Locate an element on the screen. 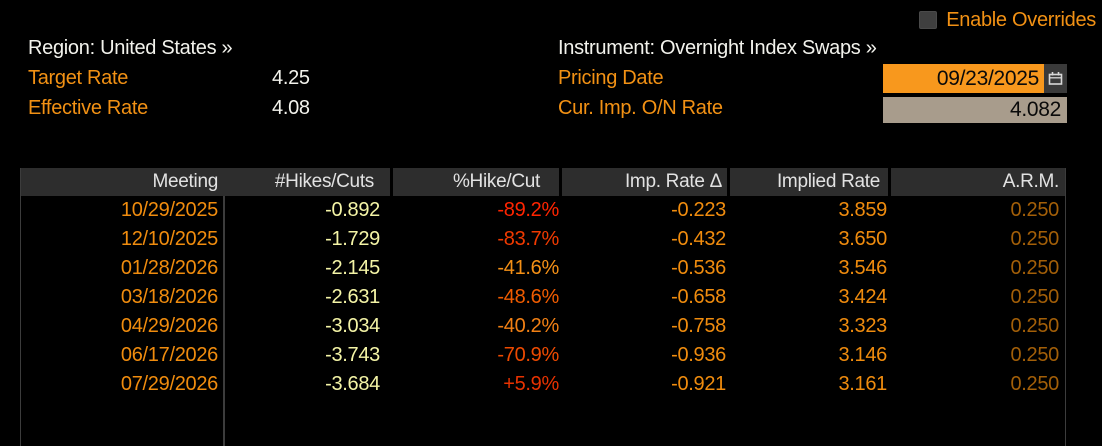 The width and height of the screenshot is (1102, 446). region-value: United States » is located at coordinates (166, 48).